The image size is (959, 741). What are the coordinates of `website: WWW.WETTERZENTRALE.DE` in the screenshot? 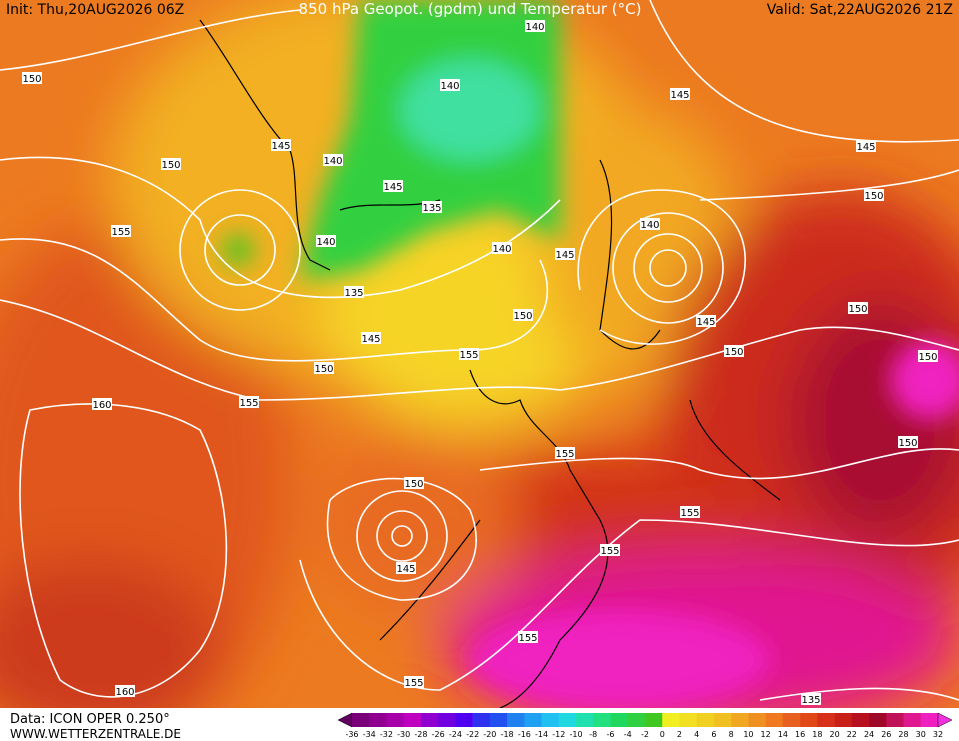 It's located at (95, 734).